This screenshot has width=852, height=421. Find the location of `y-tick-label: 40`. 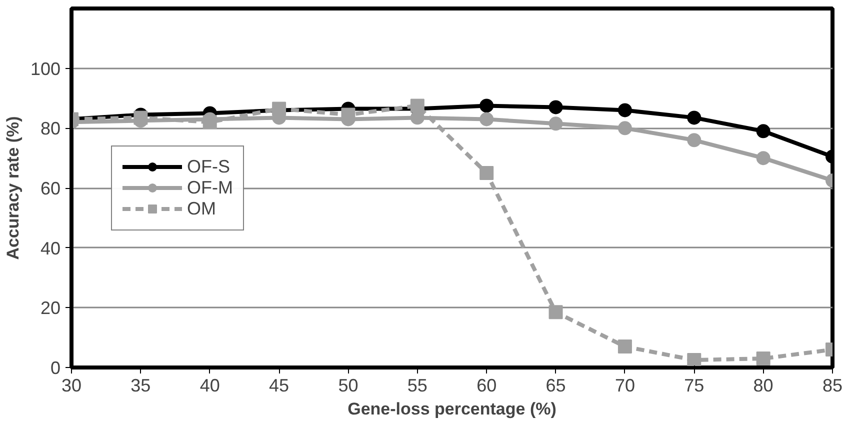

y-tick-label: 40 is located at coordinates (50, 248).